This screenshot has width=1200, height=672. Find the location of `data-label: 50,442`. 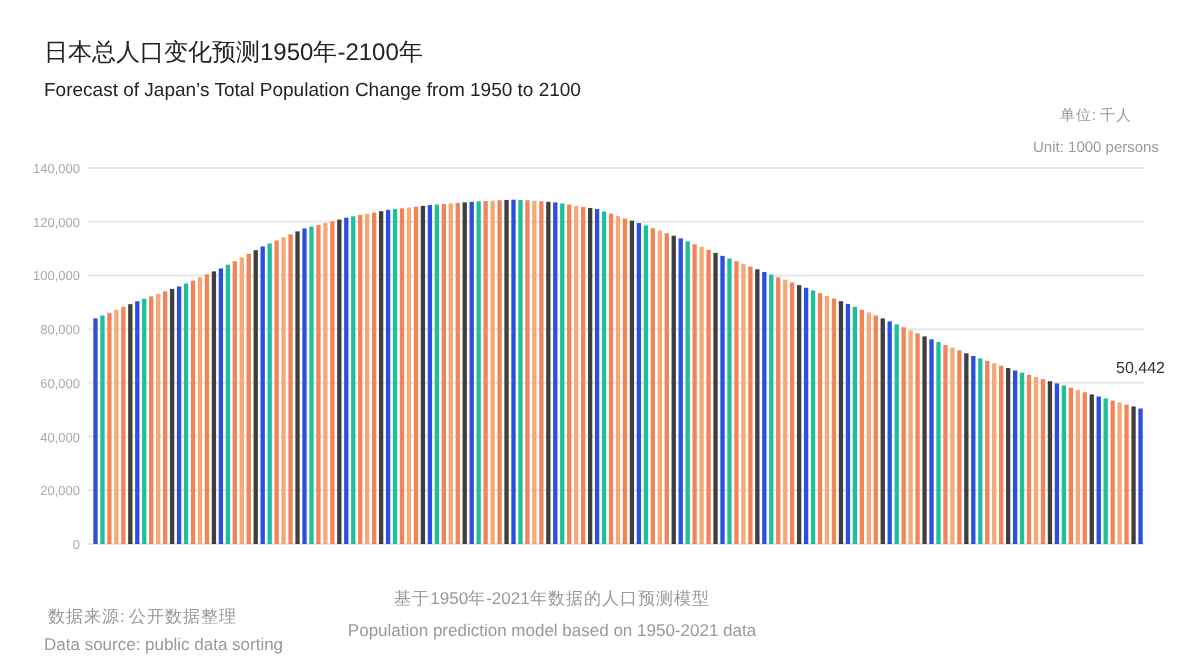

data-label: 50,442 is located at coordinates (1141, 367).